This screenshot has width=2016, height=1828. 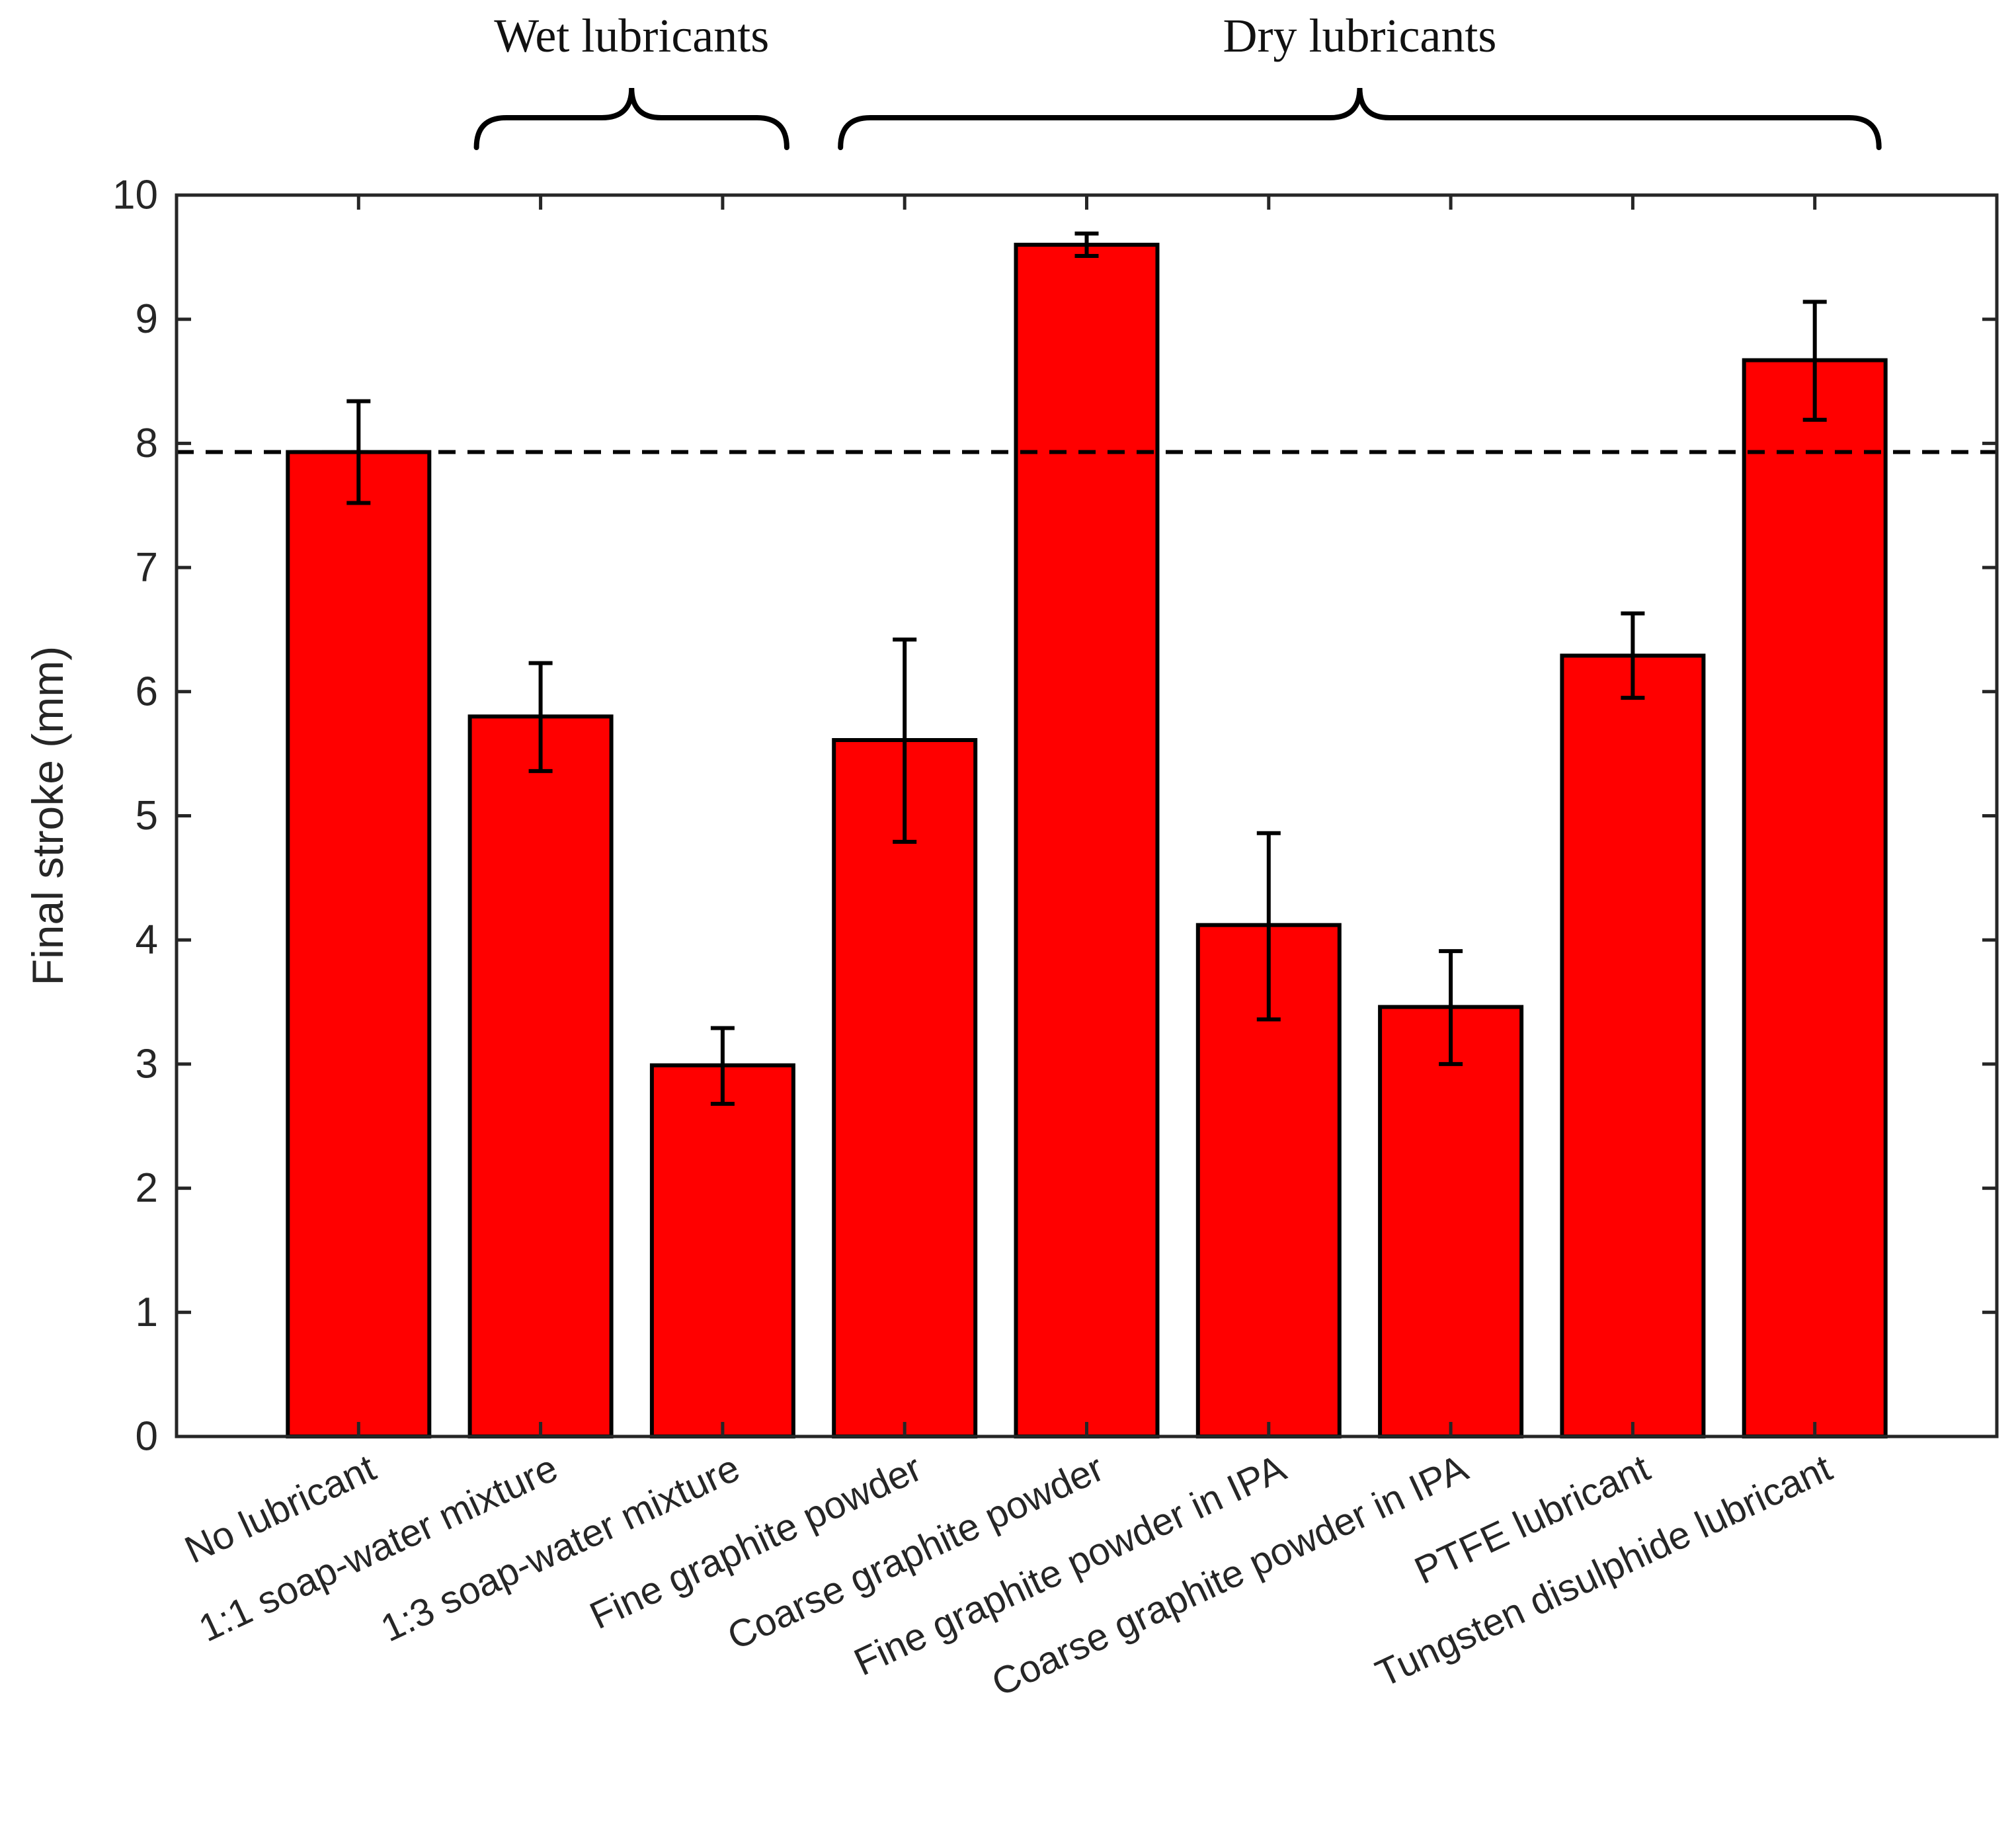 I want to click on y-tick-label: 5, so click(x=147, y=816).